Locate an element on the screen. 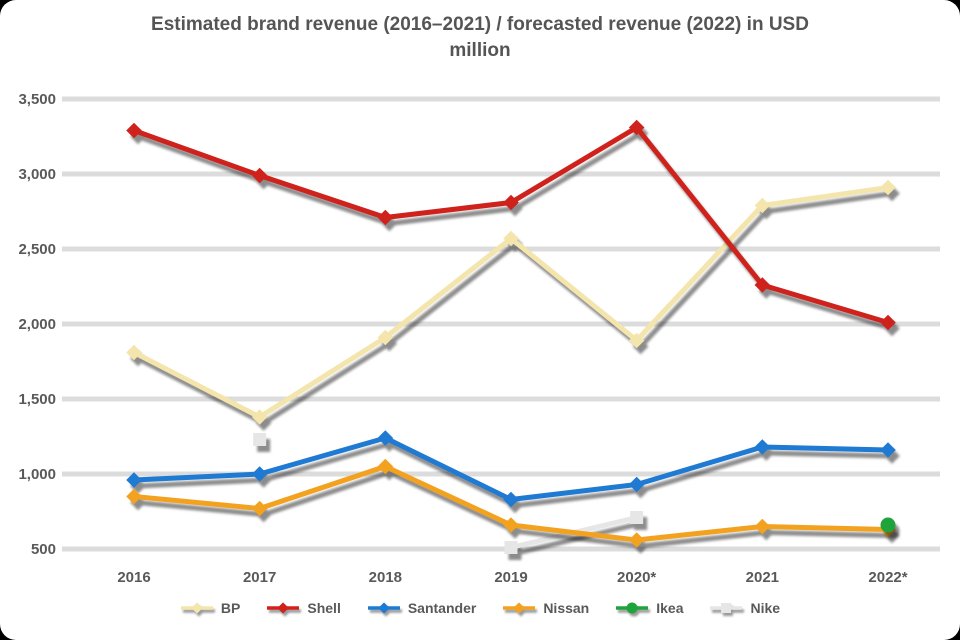 The height and width of the screenshot is (640, 960). series-ikea is located at coordinates (888, 525).